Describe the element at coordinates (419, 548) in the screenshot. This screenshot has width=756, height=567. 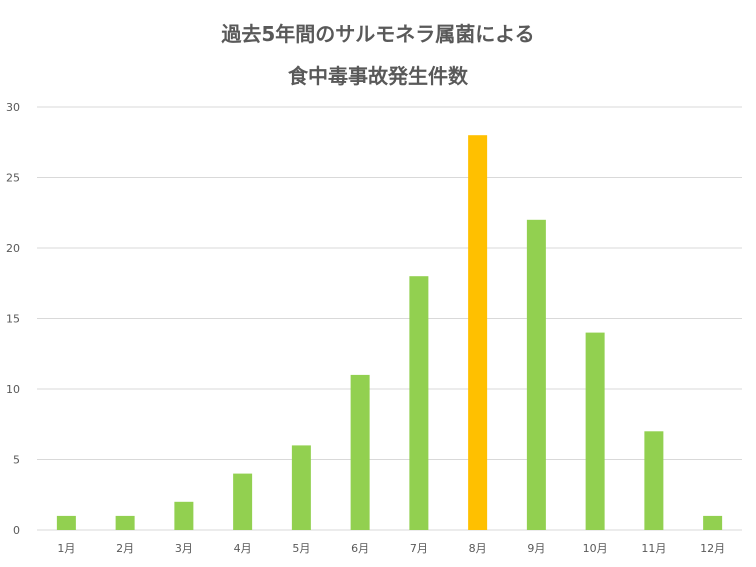
I see `x-tick-label: 7月` at that location.